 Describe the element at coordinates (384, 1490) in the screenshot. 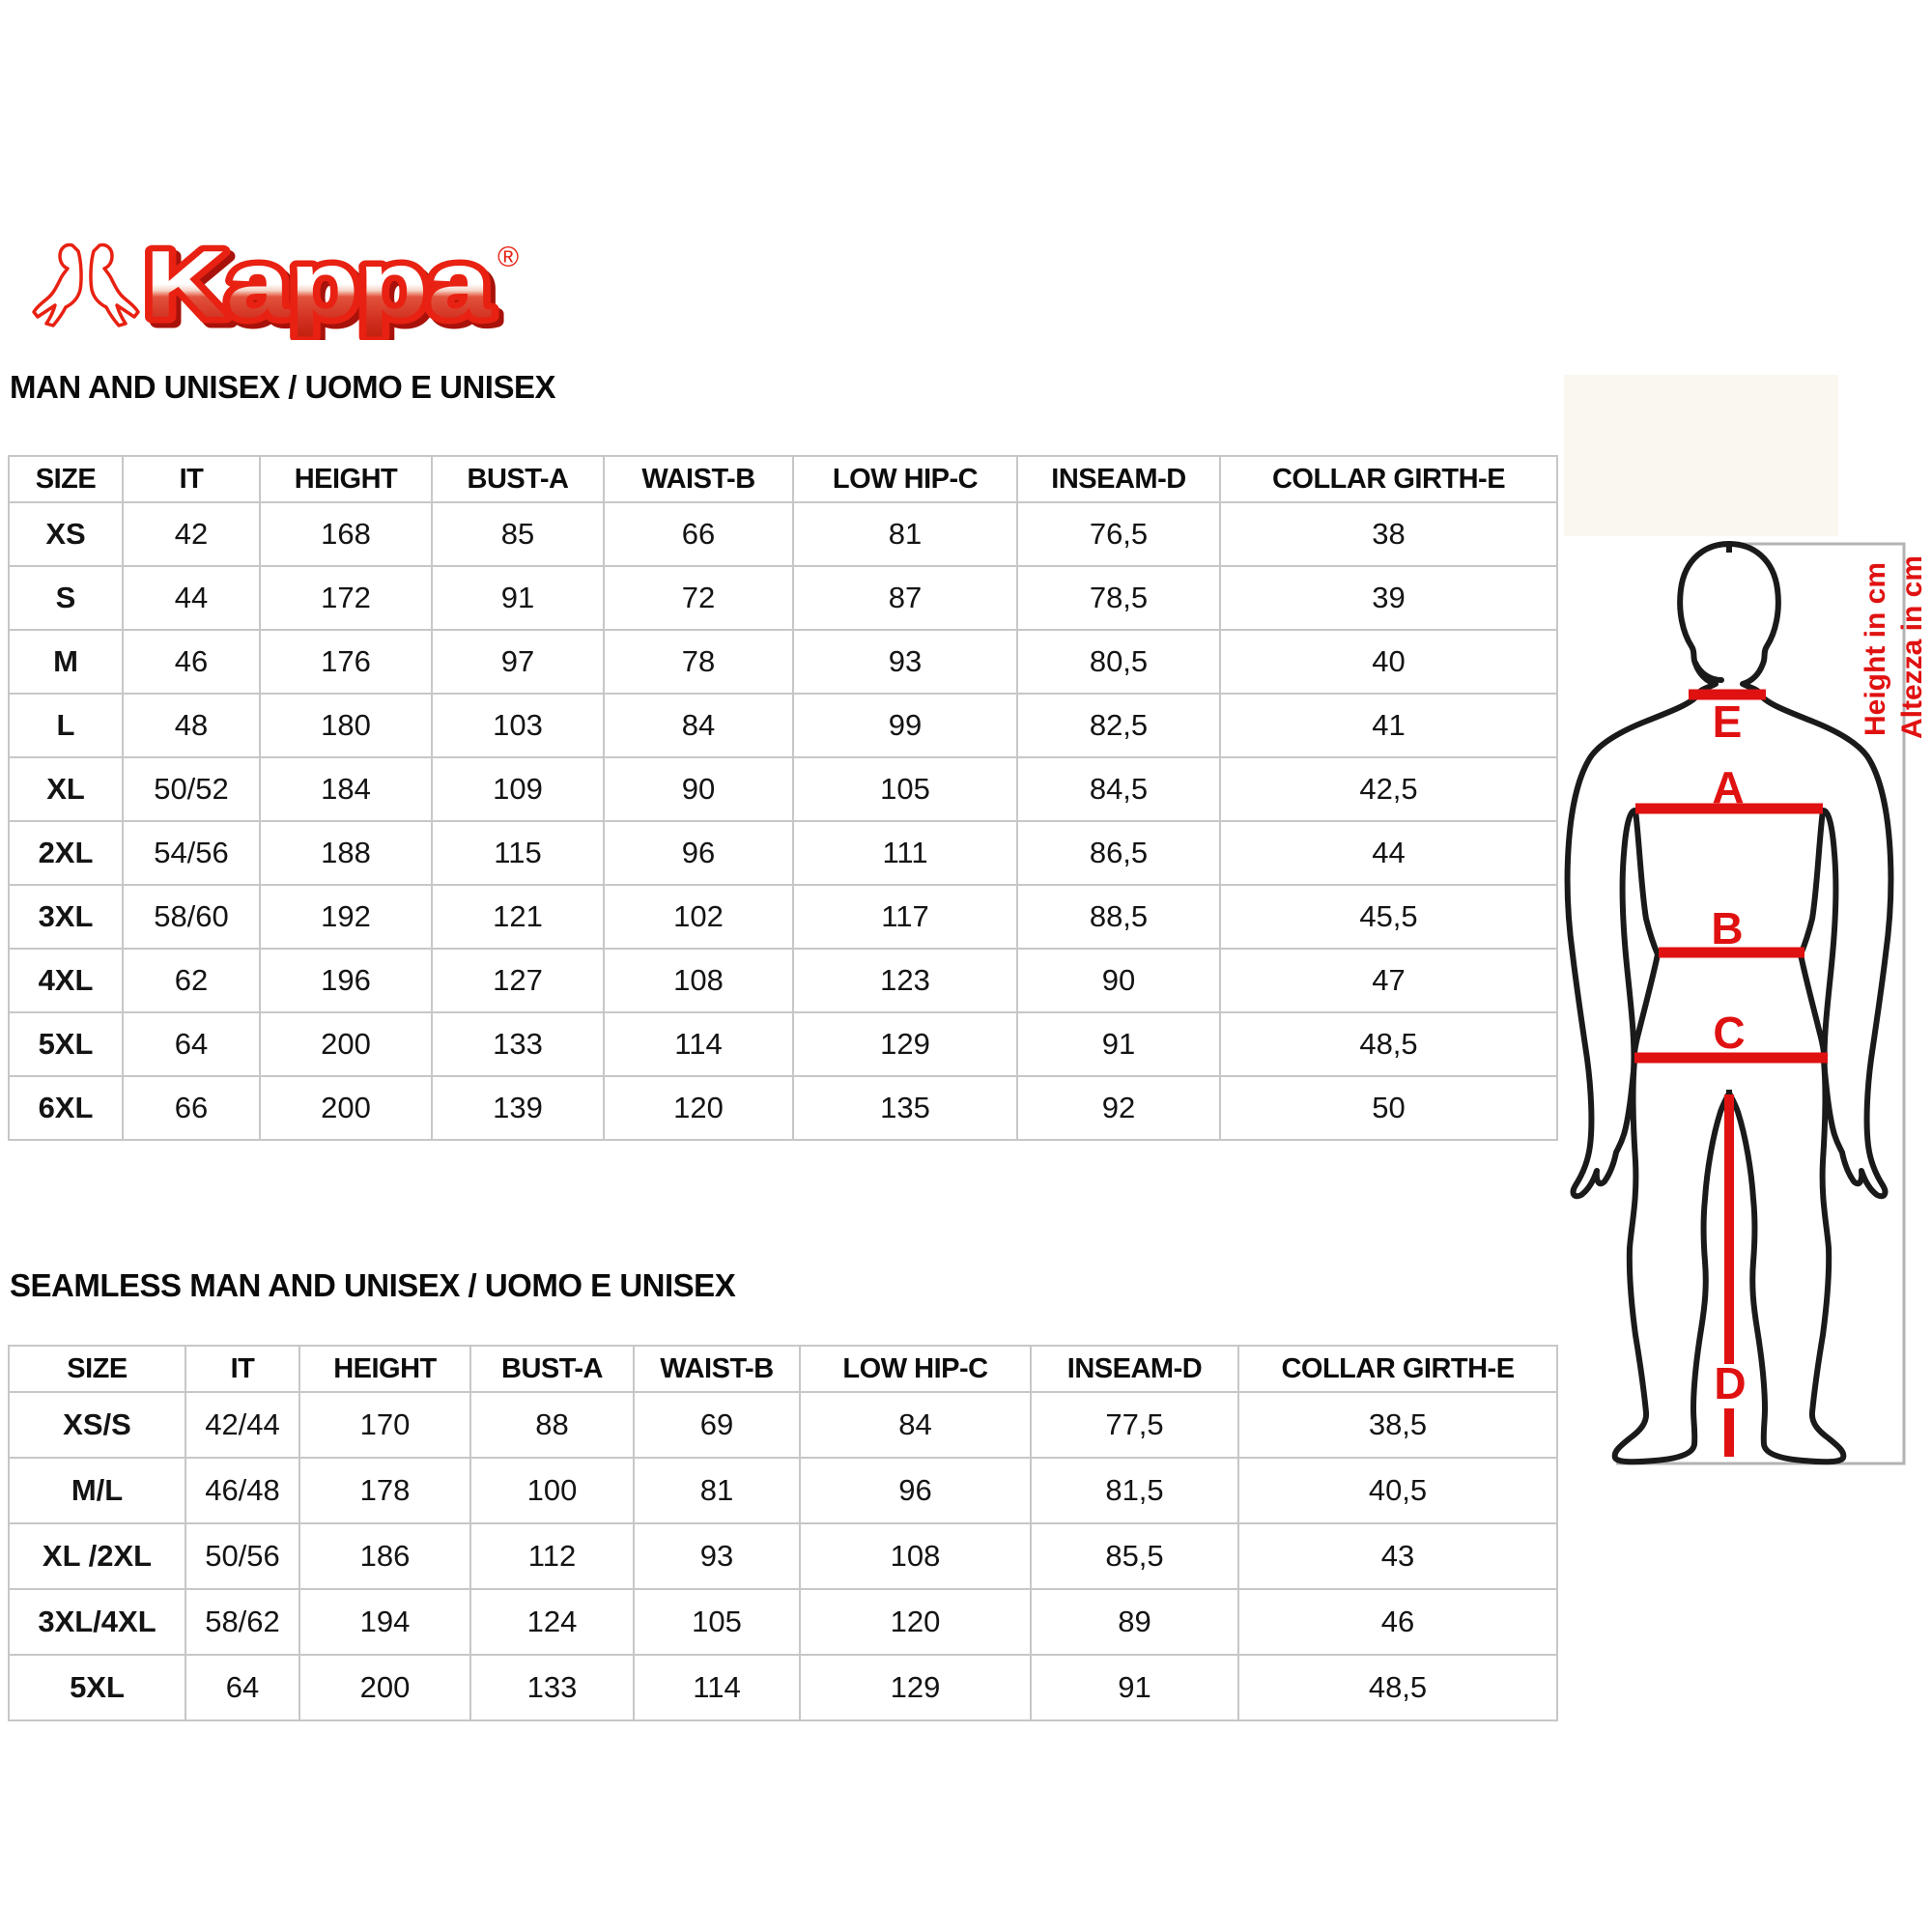

I see `value-cell: 178` at that location.